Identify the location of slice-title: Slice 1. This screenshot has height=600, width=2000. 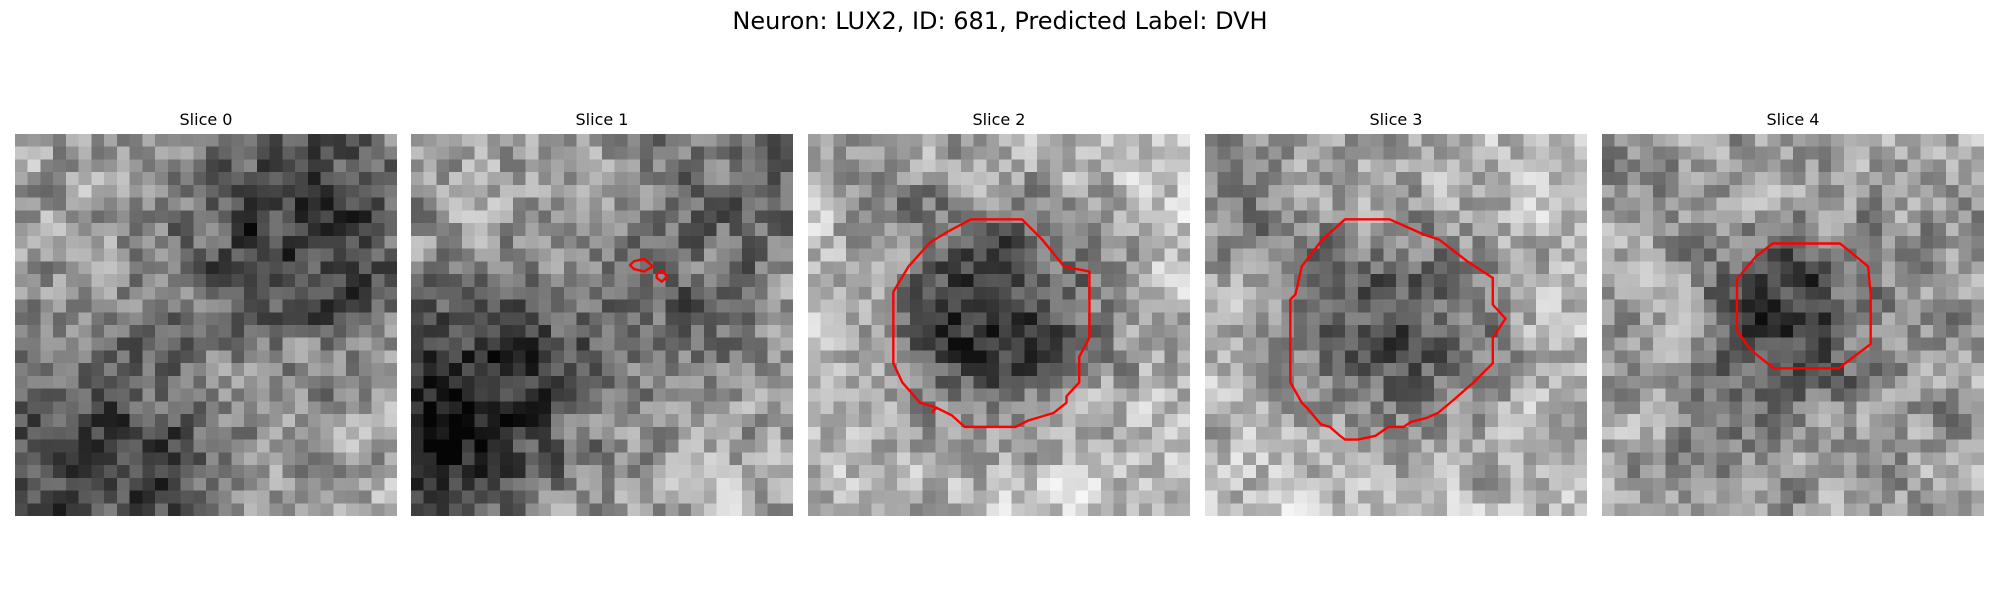
(602, 119).